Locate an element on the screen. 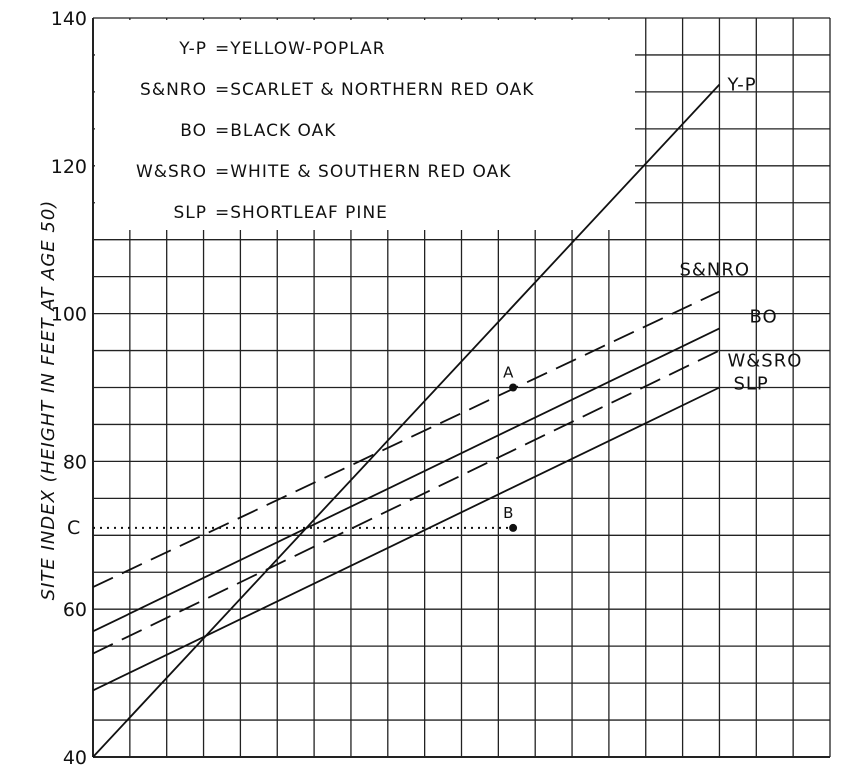 This screenshot has width=860, height=772. legend-abbr: SLP is located at coordinates (190, 213).